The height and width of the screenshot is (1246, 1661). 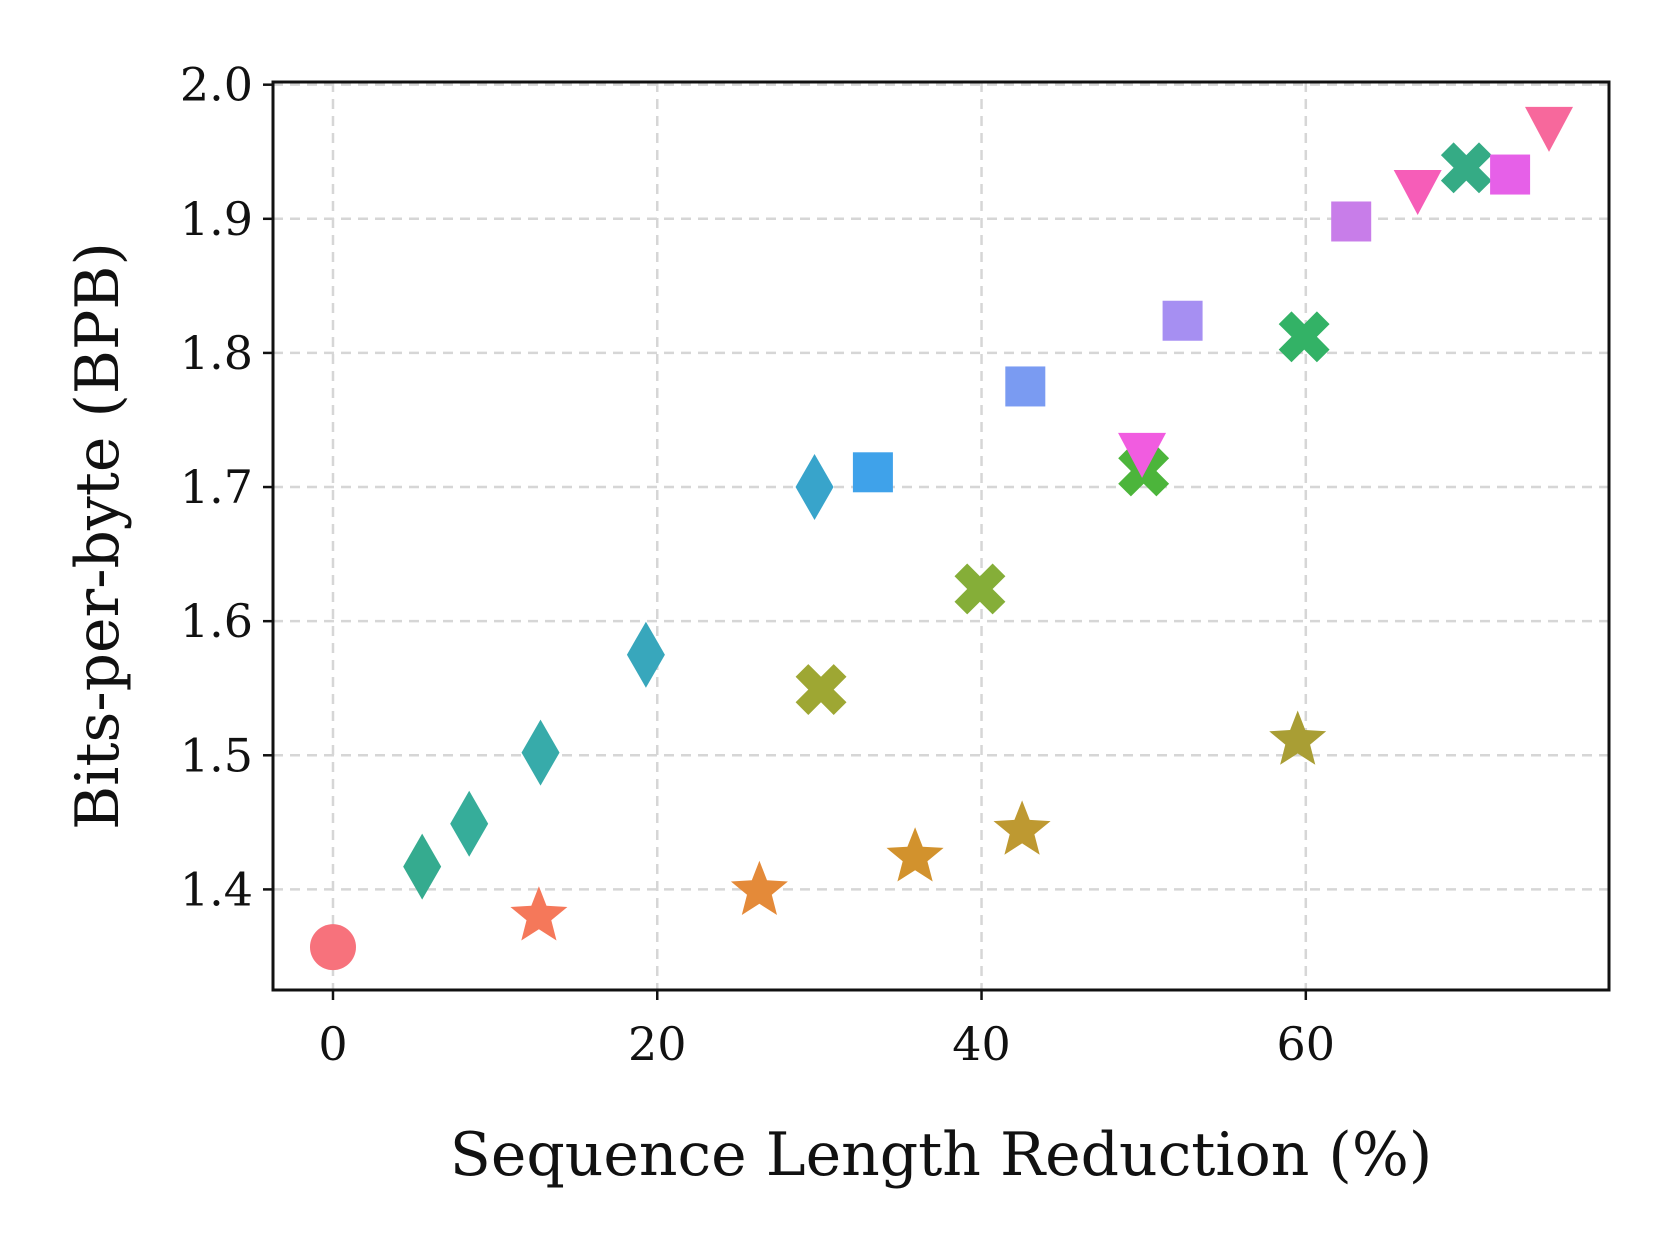 What do you see at coordinates (216, 889) in the screenshot?
I see `y-tick-label: 1.4` at bounding box center [216, 889].